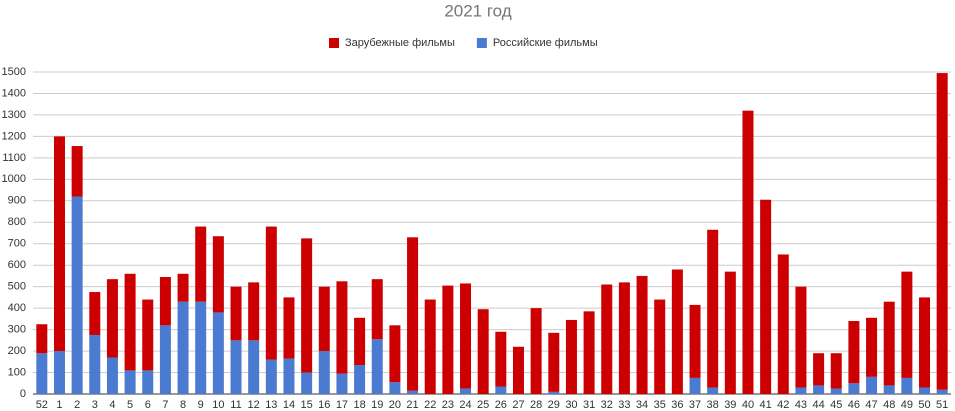 The height and width of the screenshot is (411, 955). Describe the element at coordinates (871, 405) in the screenshot. I see `x-tick-label: 47` at that location.